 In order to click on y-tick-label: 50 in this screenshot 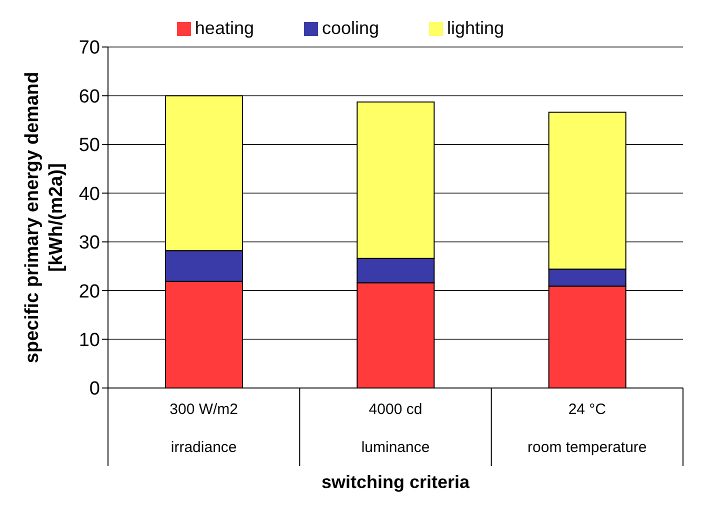, I will do `click(89, 145)`.